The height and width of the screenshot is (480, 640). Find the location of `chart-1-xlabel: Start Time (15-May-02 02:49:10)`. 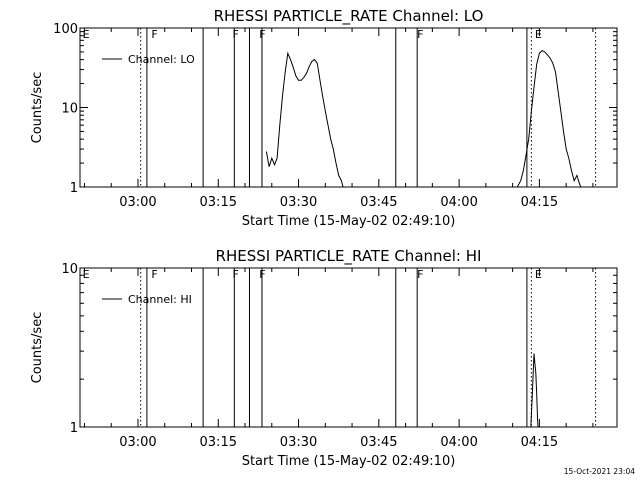

chart-1-xlabel: Start Time (15-May-02 02:49:10) is located at coordinates (349, 221).